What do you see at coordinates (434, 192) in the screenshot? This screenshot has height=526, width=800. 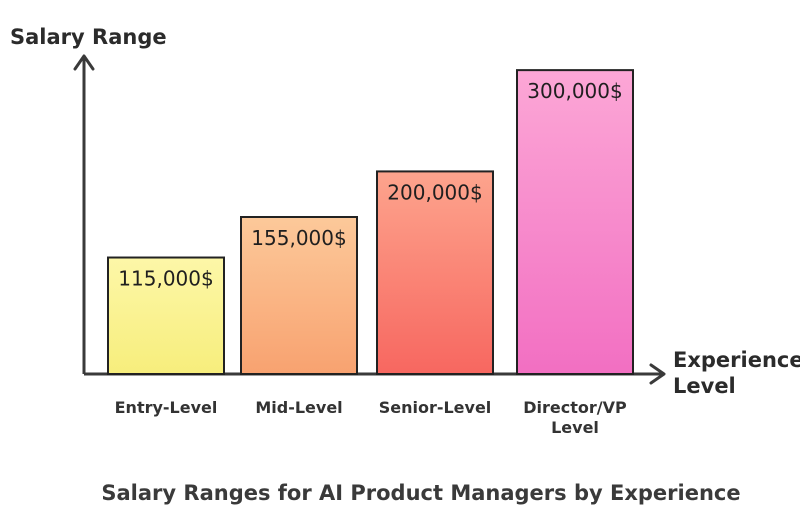 I see `bar-value-label-2: 200,000$` at bounding box center [434, 192].